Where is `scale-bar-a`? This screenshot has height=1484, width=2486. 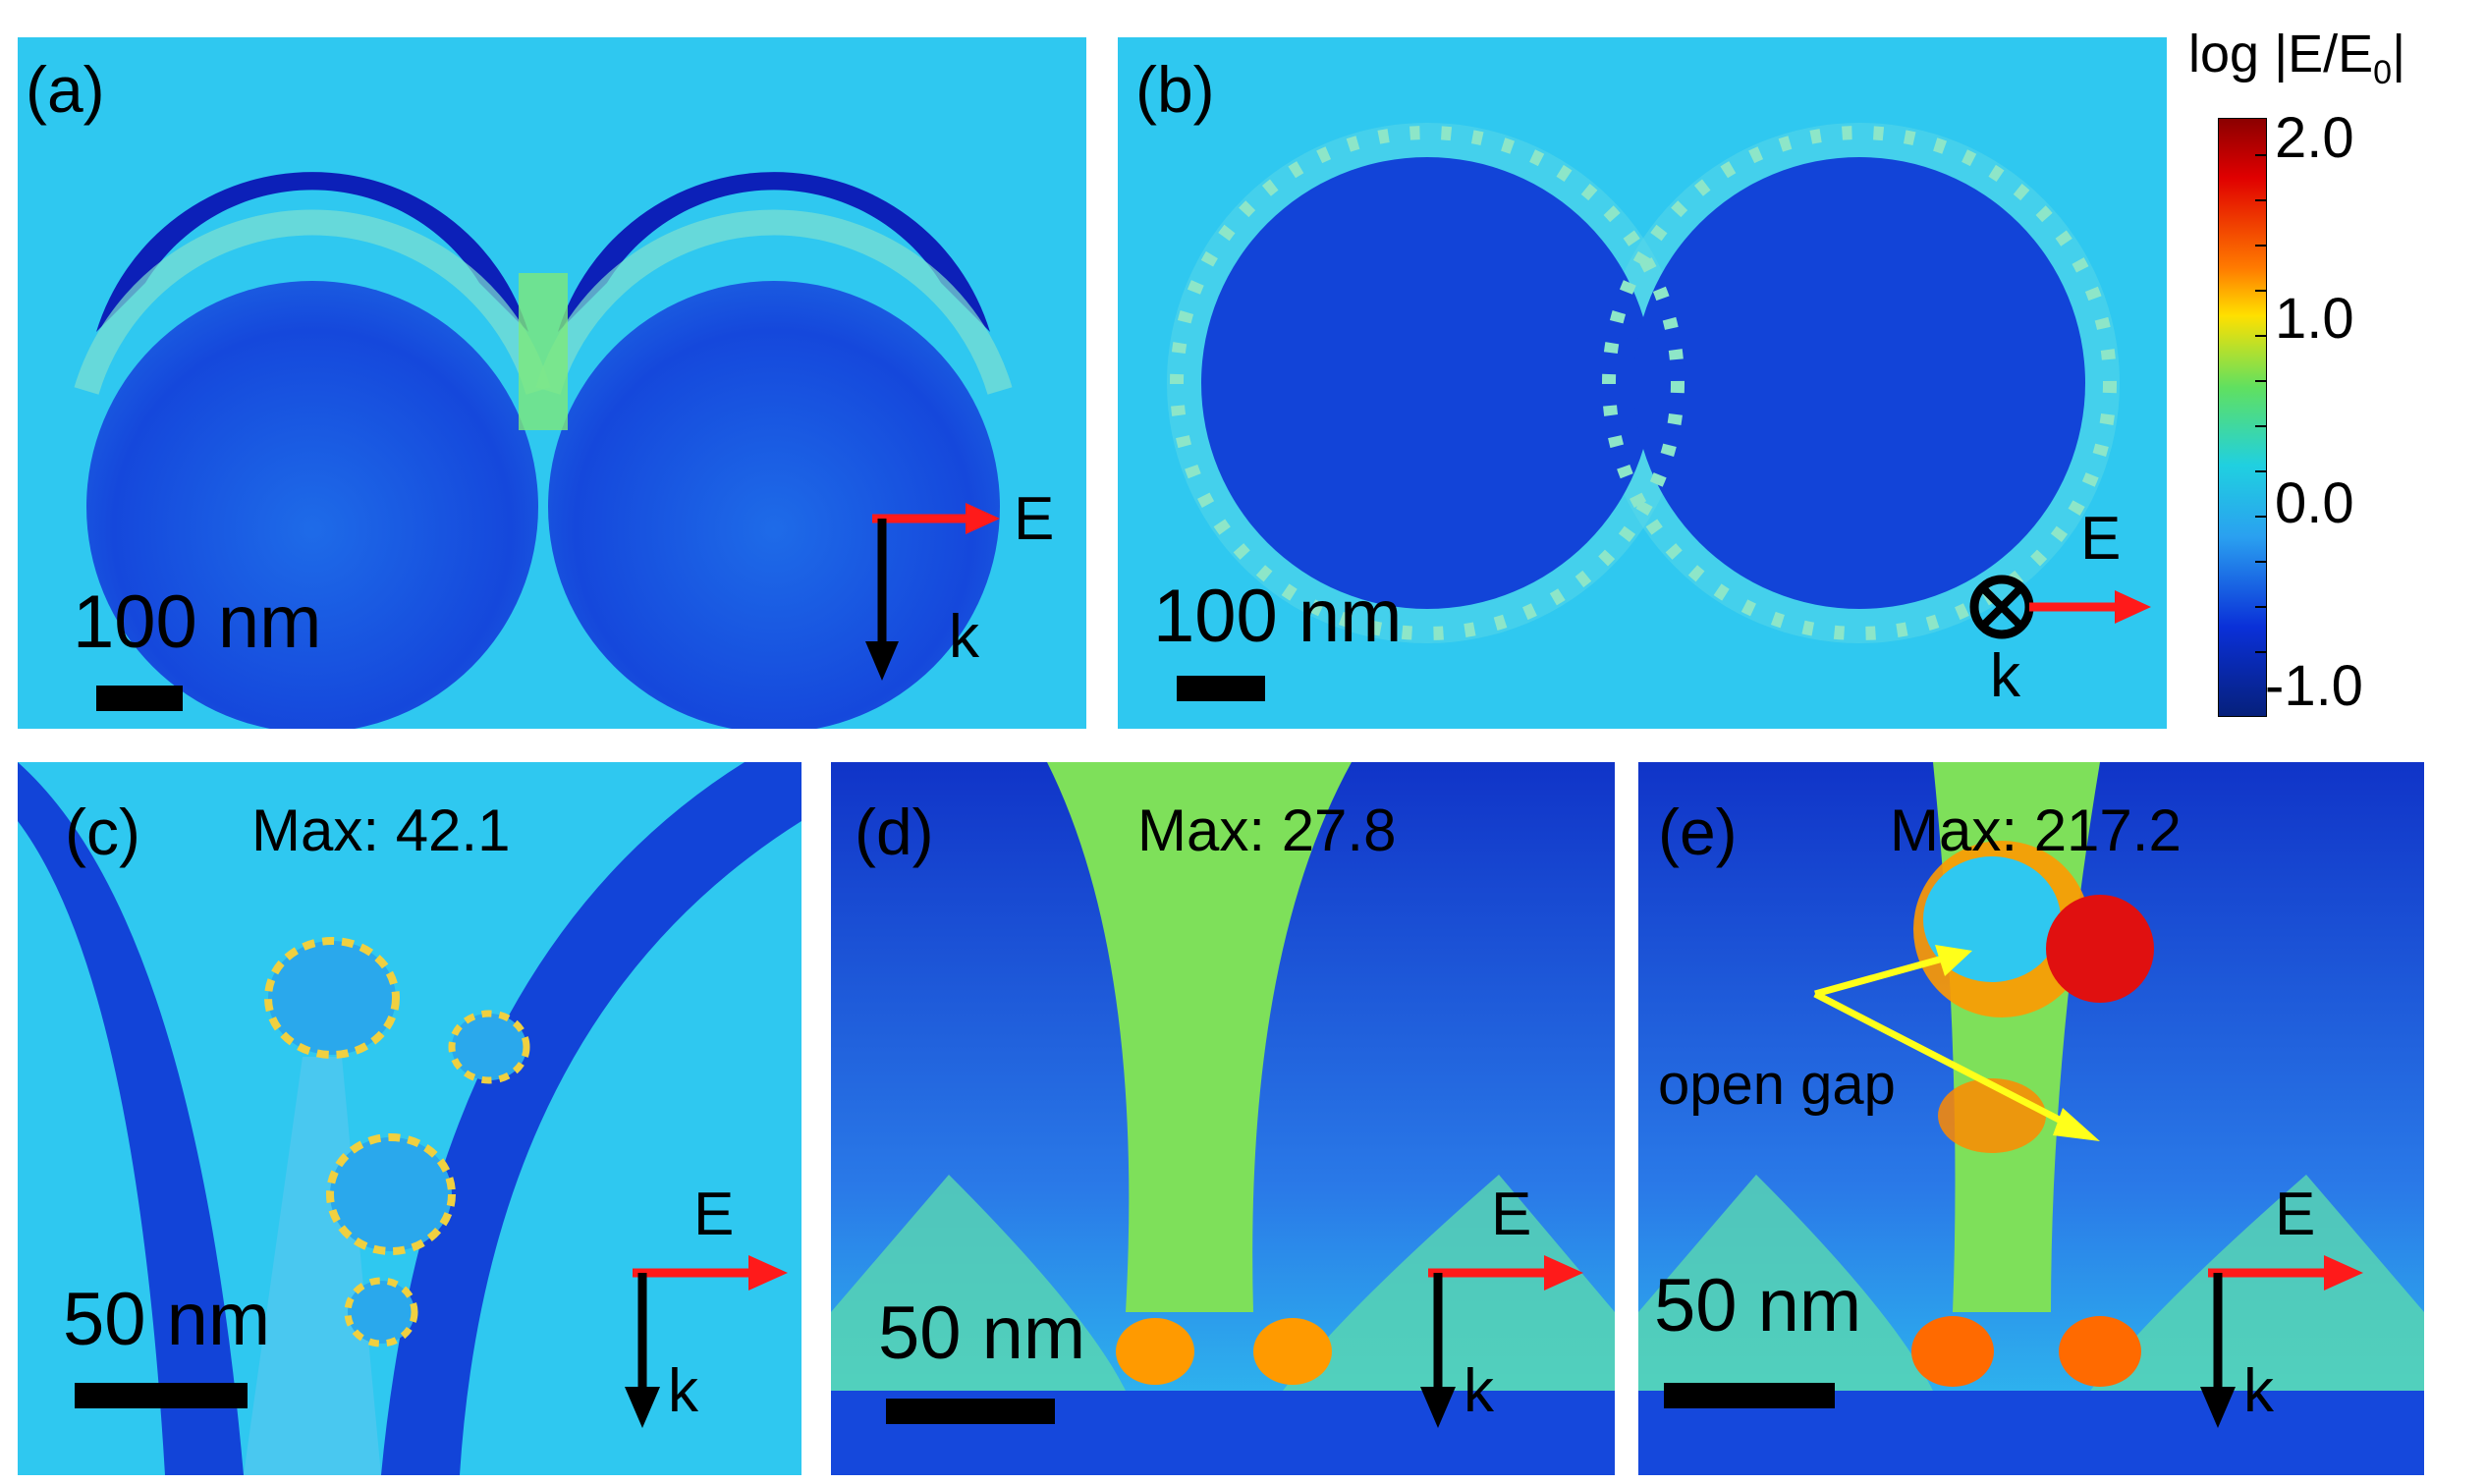 scale-bar-a is located at coordinates (139, 698).